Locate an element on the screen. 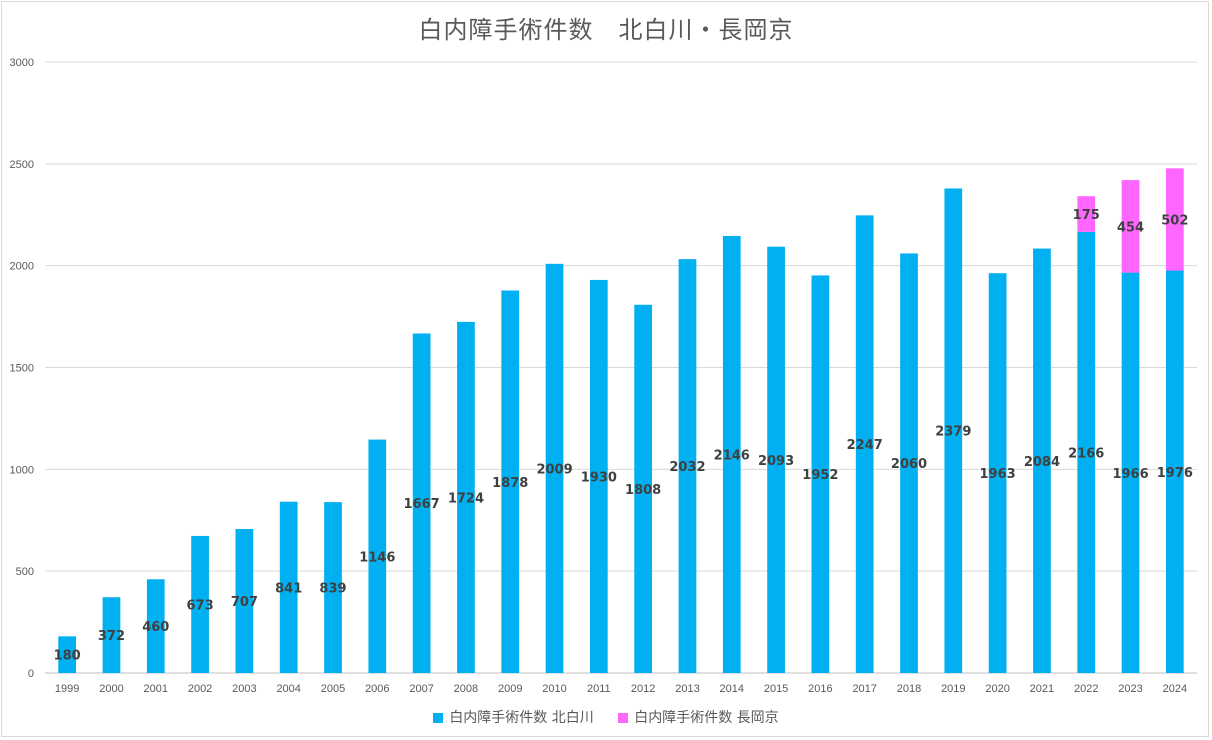 The image size is (1212, 740). legend: 白内障手術件数 北白川 白内障手術件数 長岡京 is located at coordinates (606, 717).